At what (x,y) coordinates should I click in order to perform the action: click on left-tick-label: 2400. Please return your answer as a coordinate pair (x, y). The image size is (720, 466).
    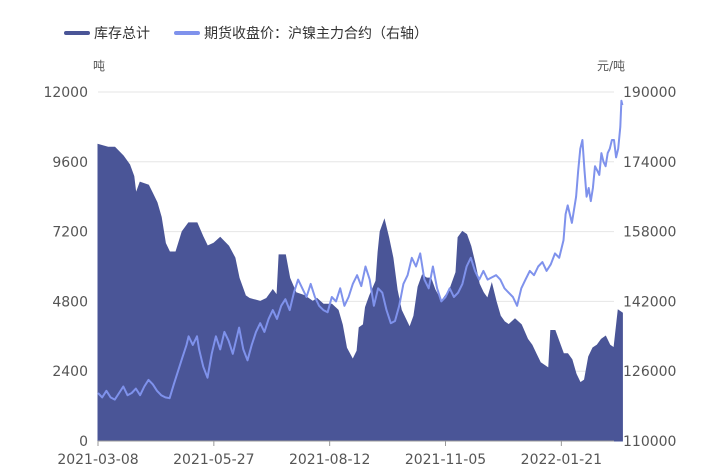
    Looking at the image, I should click on (70, 372).